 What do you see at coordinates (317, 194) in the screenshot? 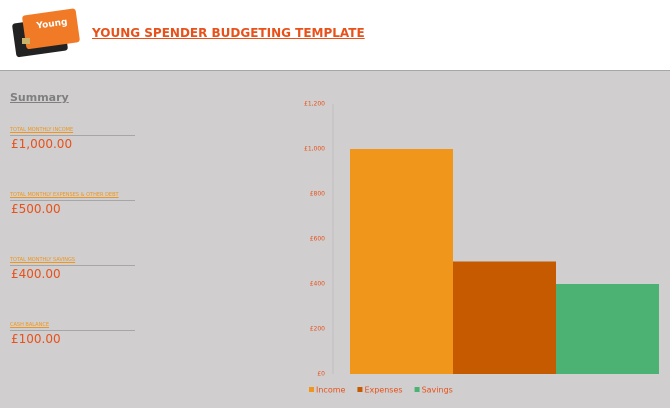
I see `y-tick-label: £800` at bounding box center [317, 194].